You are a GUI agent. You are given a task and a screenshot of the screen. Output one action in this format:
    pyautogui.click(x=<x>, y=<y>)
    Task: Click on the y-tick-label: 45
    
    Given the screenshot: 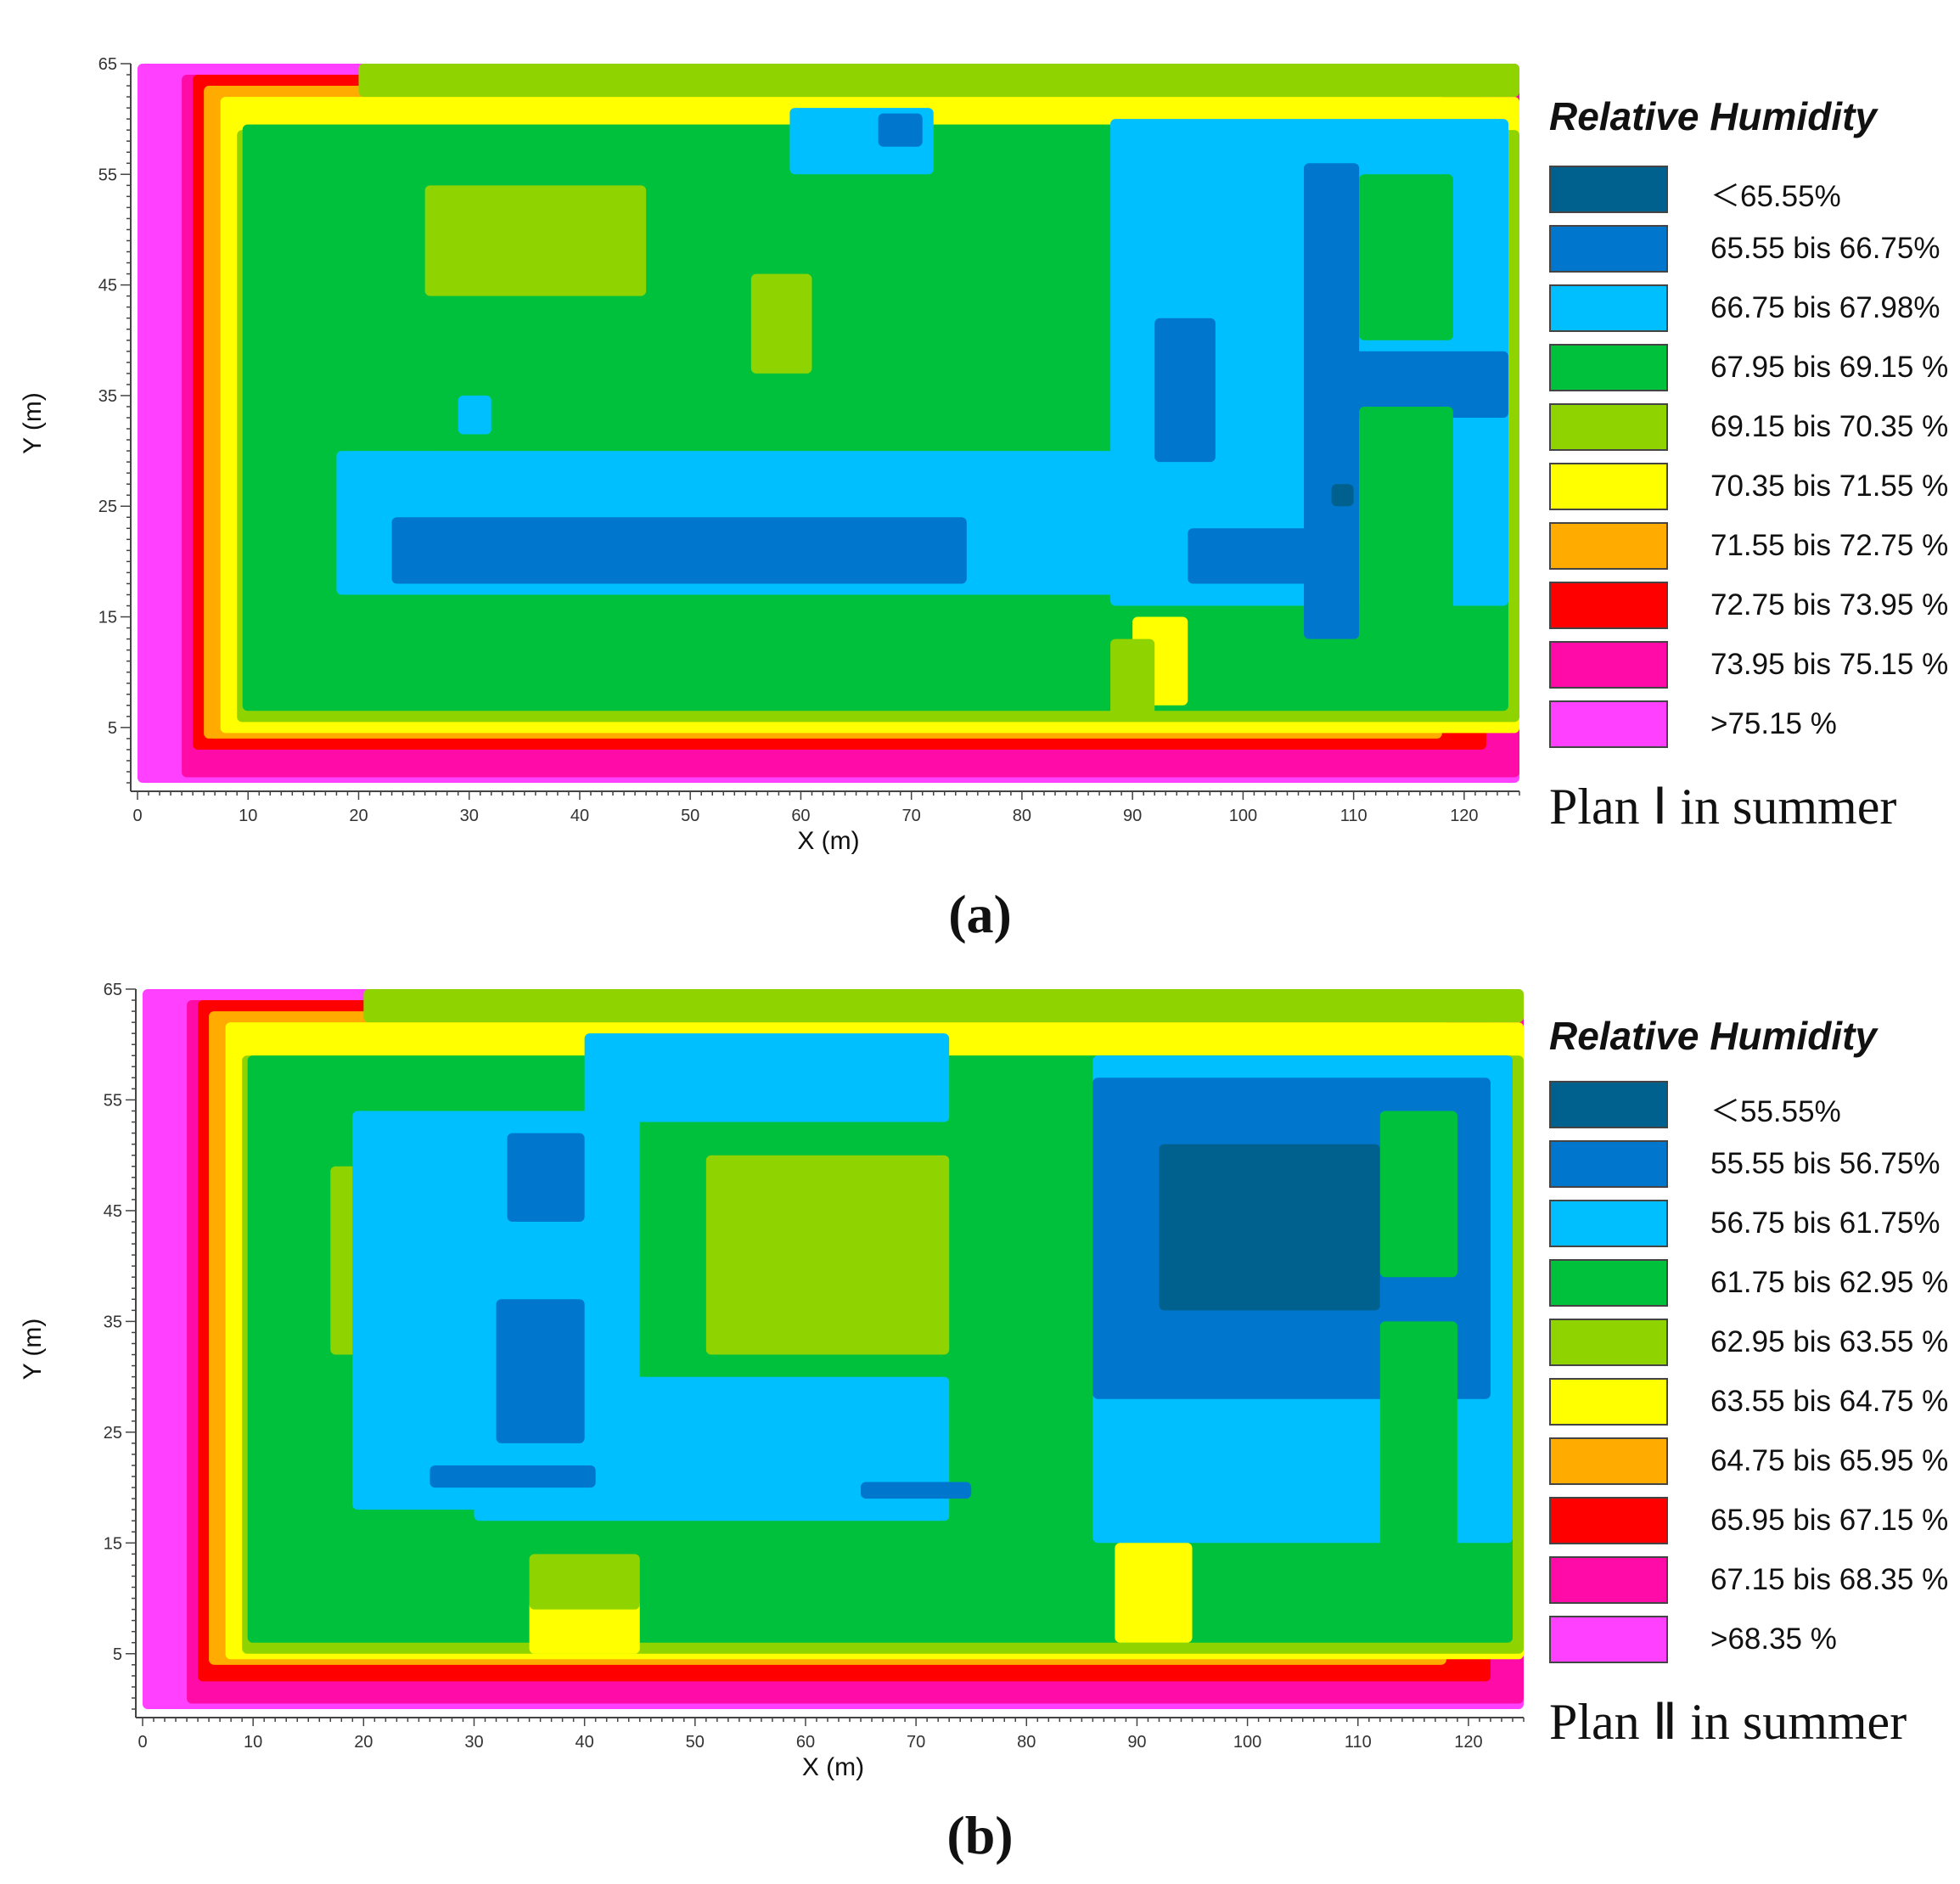 What is the action you would take?
    pyautogui.click(x=107, y=286)
    